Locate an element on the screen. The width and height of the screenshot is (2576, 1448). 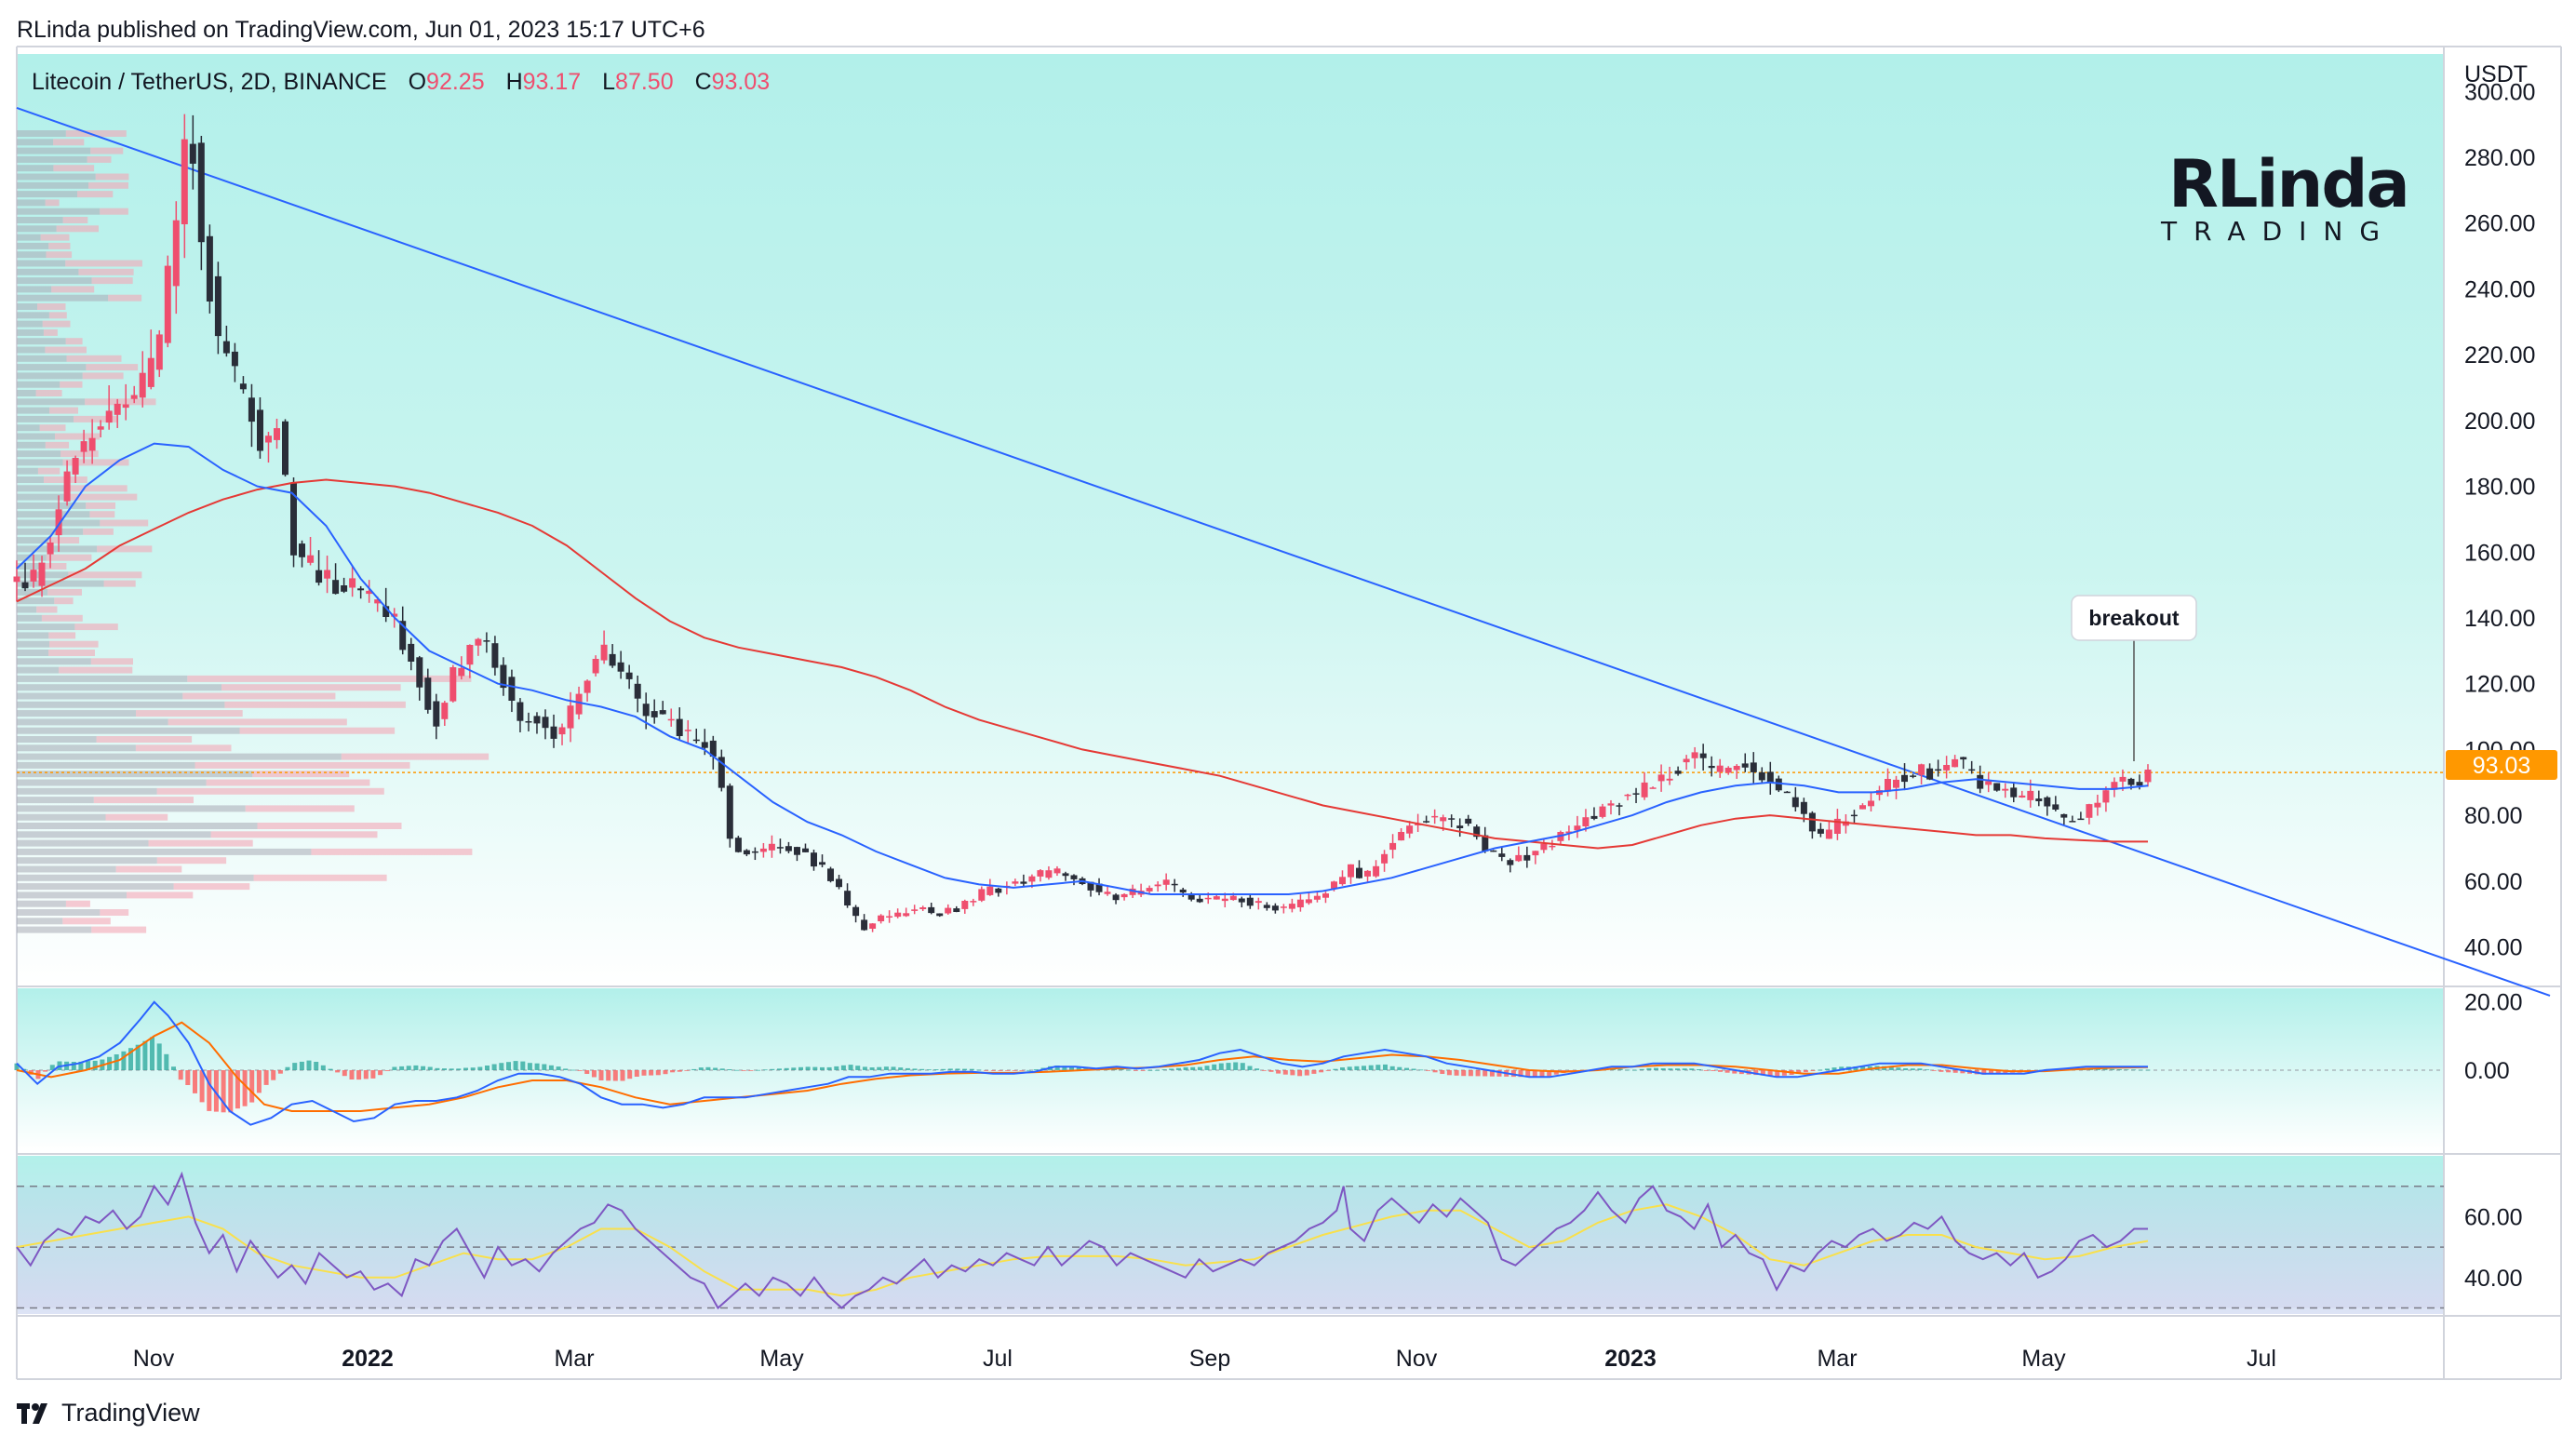
tradingview-logo-icon is located at coordinates (32, 1413).